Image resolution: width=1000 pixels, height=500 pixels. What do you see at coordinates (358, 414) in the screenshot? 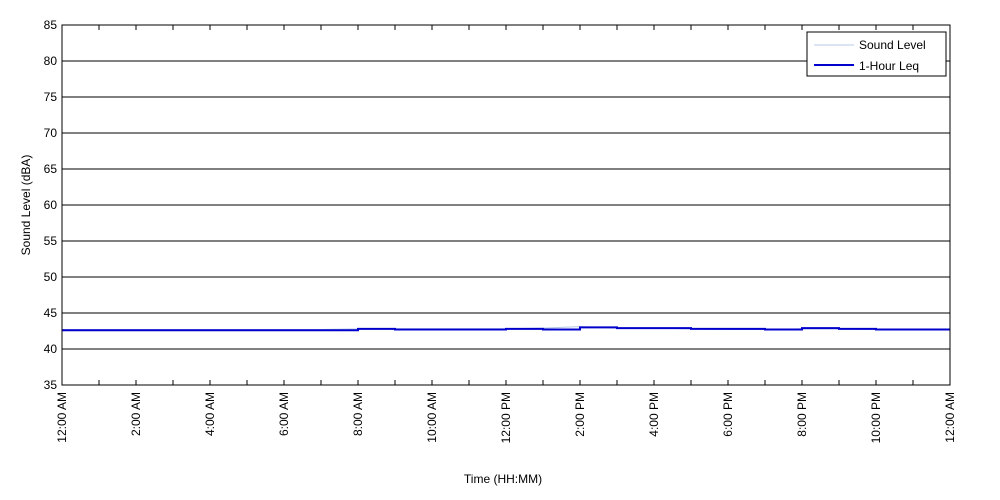
I see `x-tick-label: 8:00 AM` at bounding box center [358, 414].